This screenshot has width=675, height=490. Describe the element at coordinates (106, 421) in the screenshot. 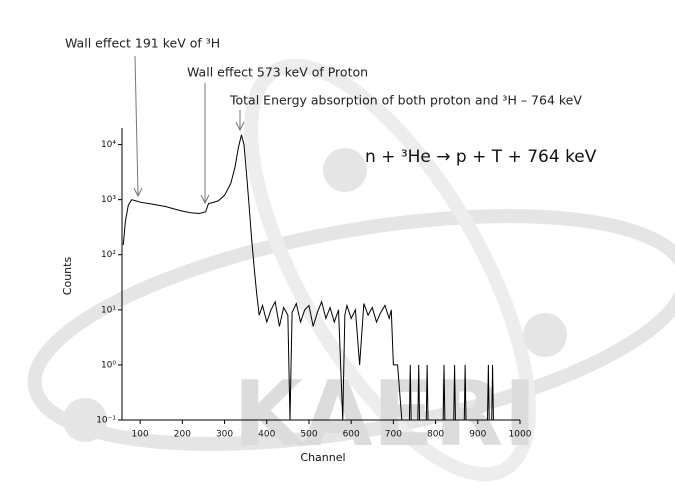

I see `y-tick-label: 10⁻¹` at that location.